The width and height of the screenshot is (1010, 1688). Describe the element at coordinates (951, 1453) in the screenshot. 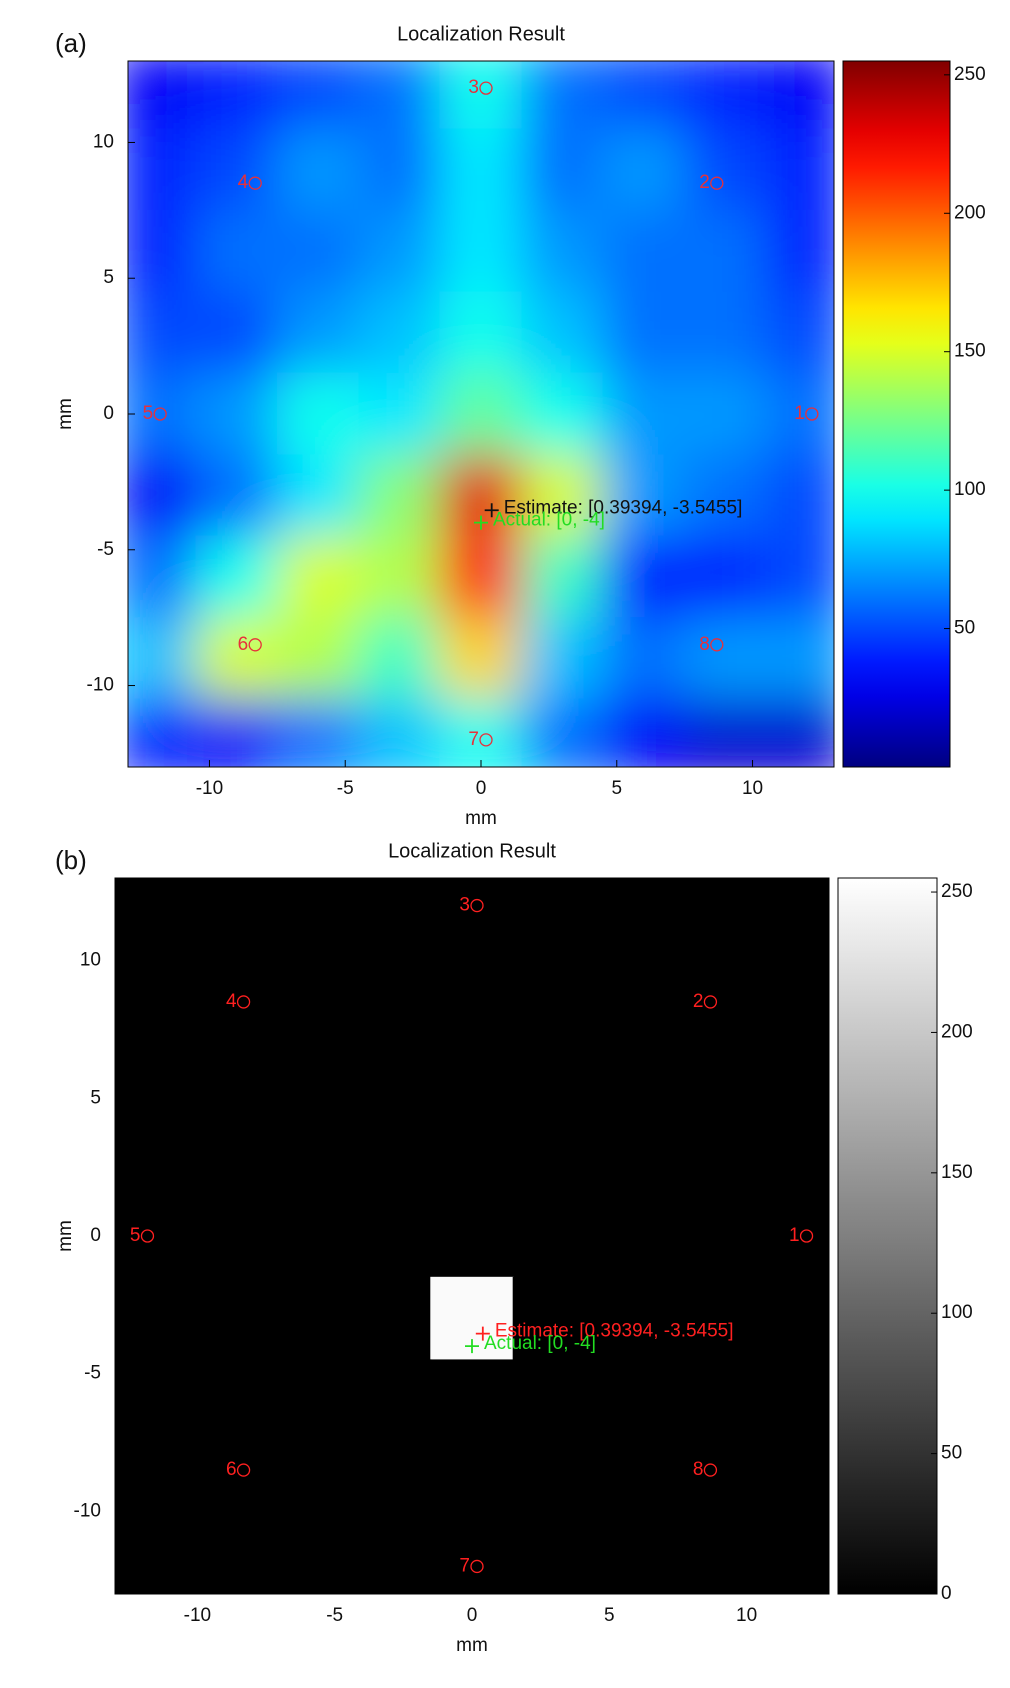

I see `colorbar-tick-label: 50` at that location.